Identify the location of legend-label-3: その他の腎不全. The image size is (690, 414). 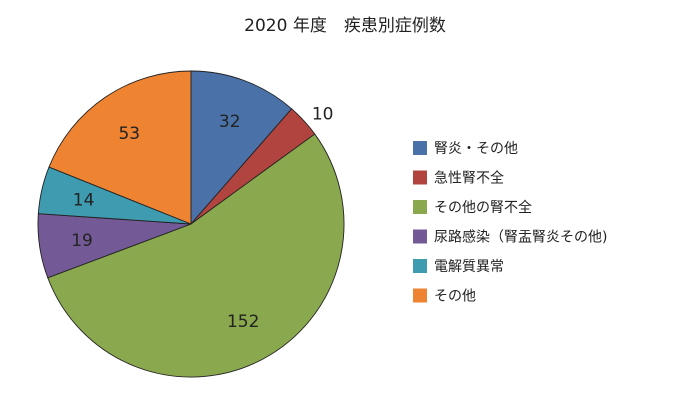
(483, 207).